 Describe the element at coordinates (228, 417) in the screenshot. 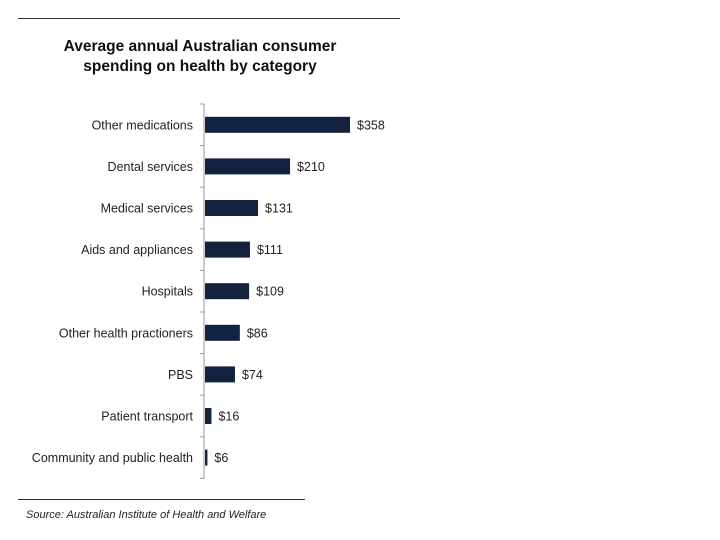

I see `data-label: $16` at that location.